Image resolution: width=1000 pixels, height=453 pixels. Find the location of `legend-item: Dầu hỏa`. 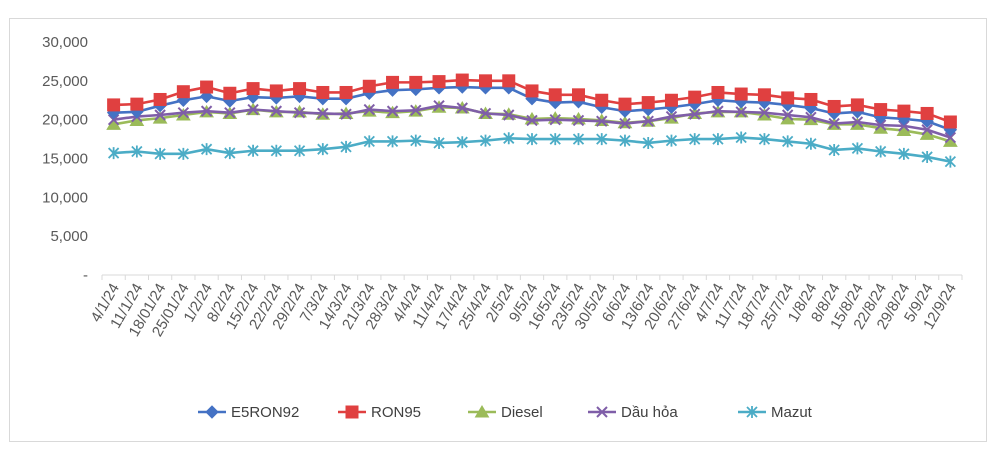

legend-item: Dầu hỏa is located at coordinates (633, 412).